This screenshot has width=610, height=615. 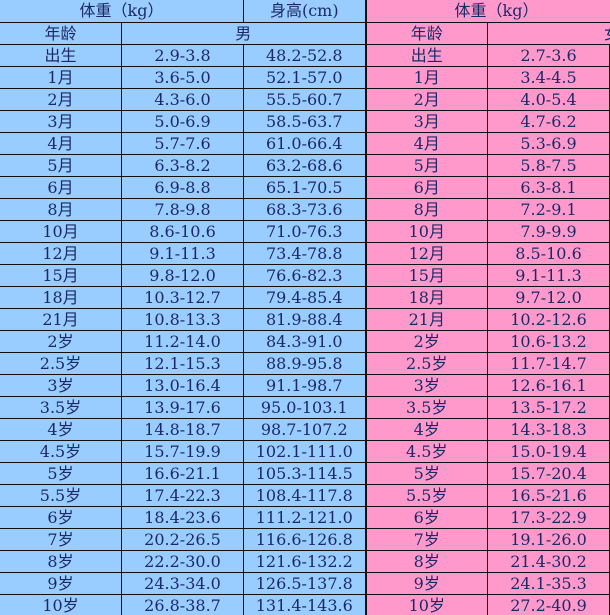 I want to click on boy-weight-cell: 6.9-8.8, so click(x=182, y=187).